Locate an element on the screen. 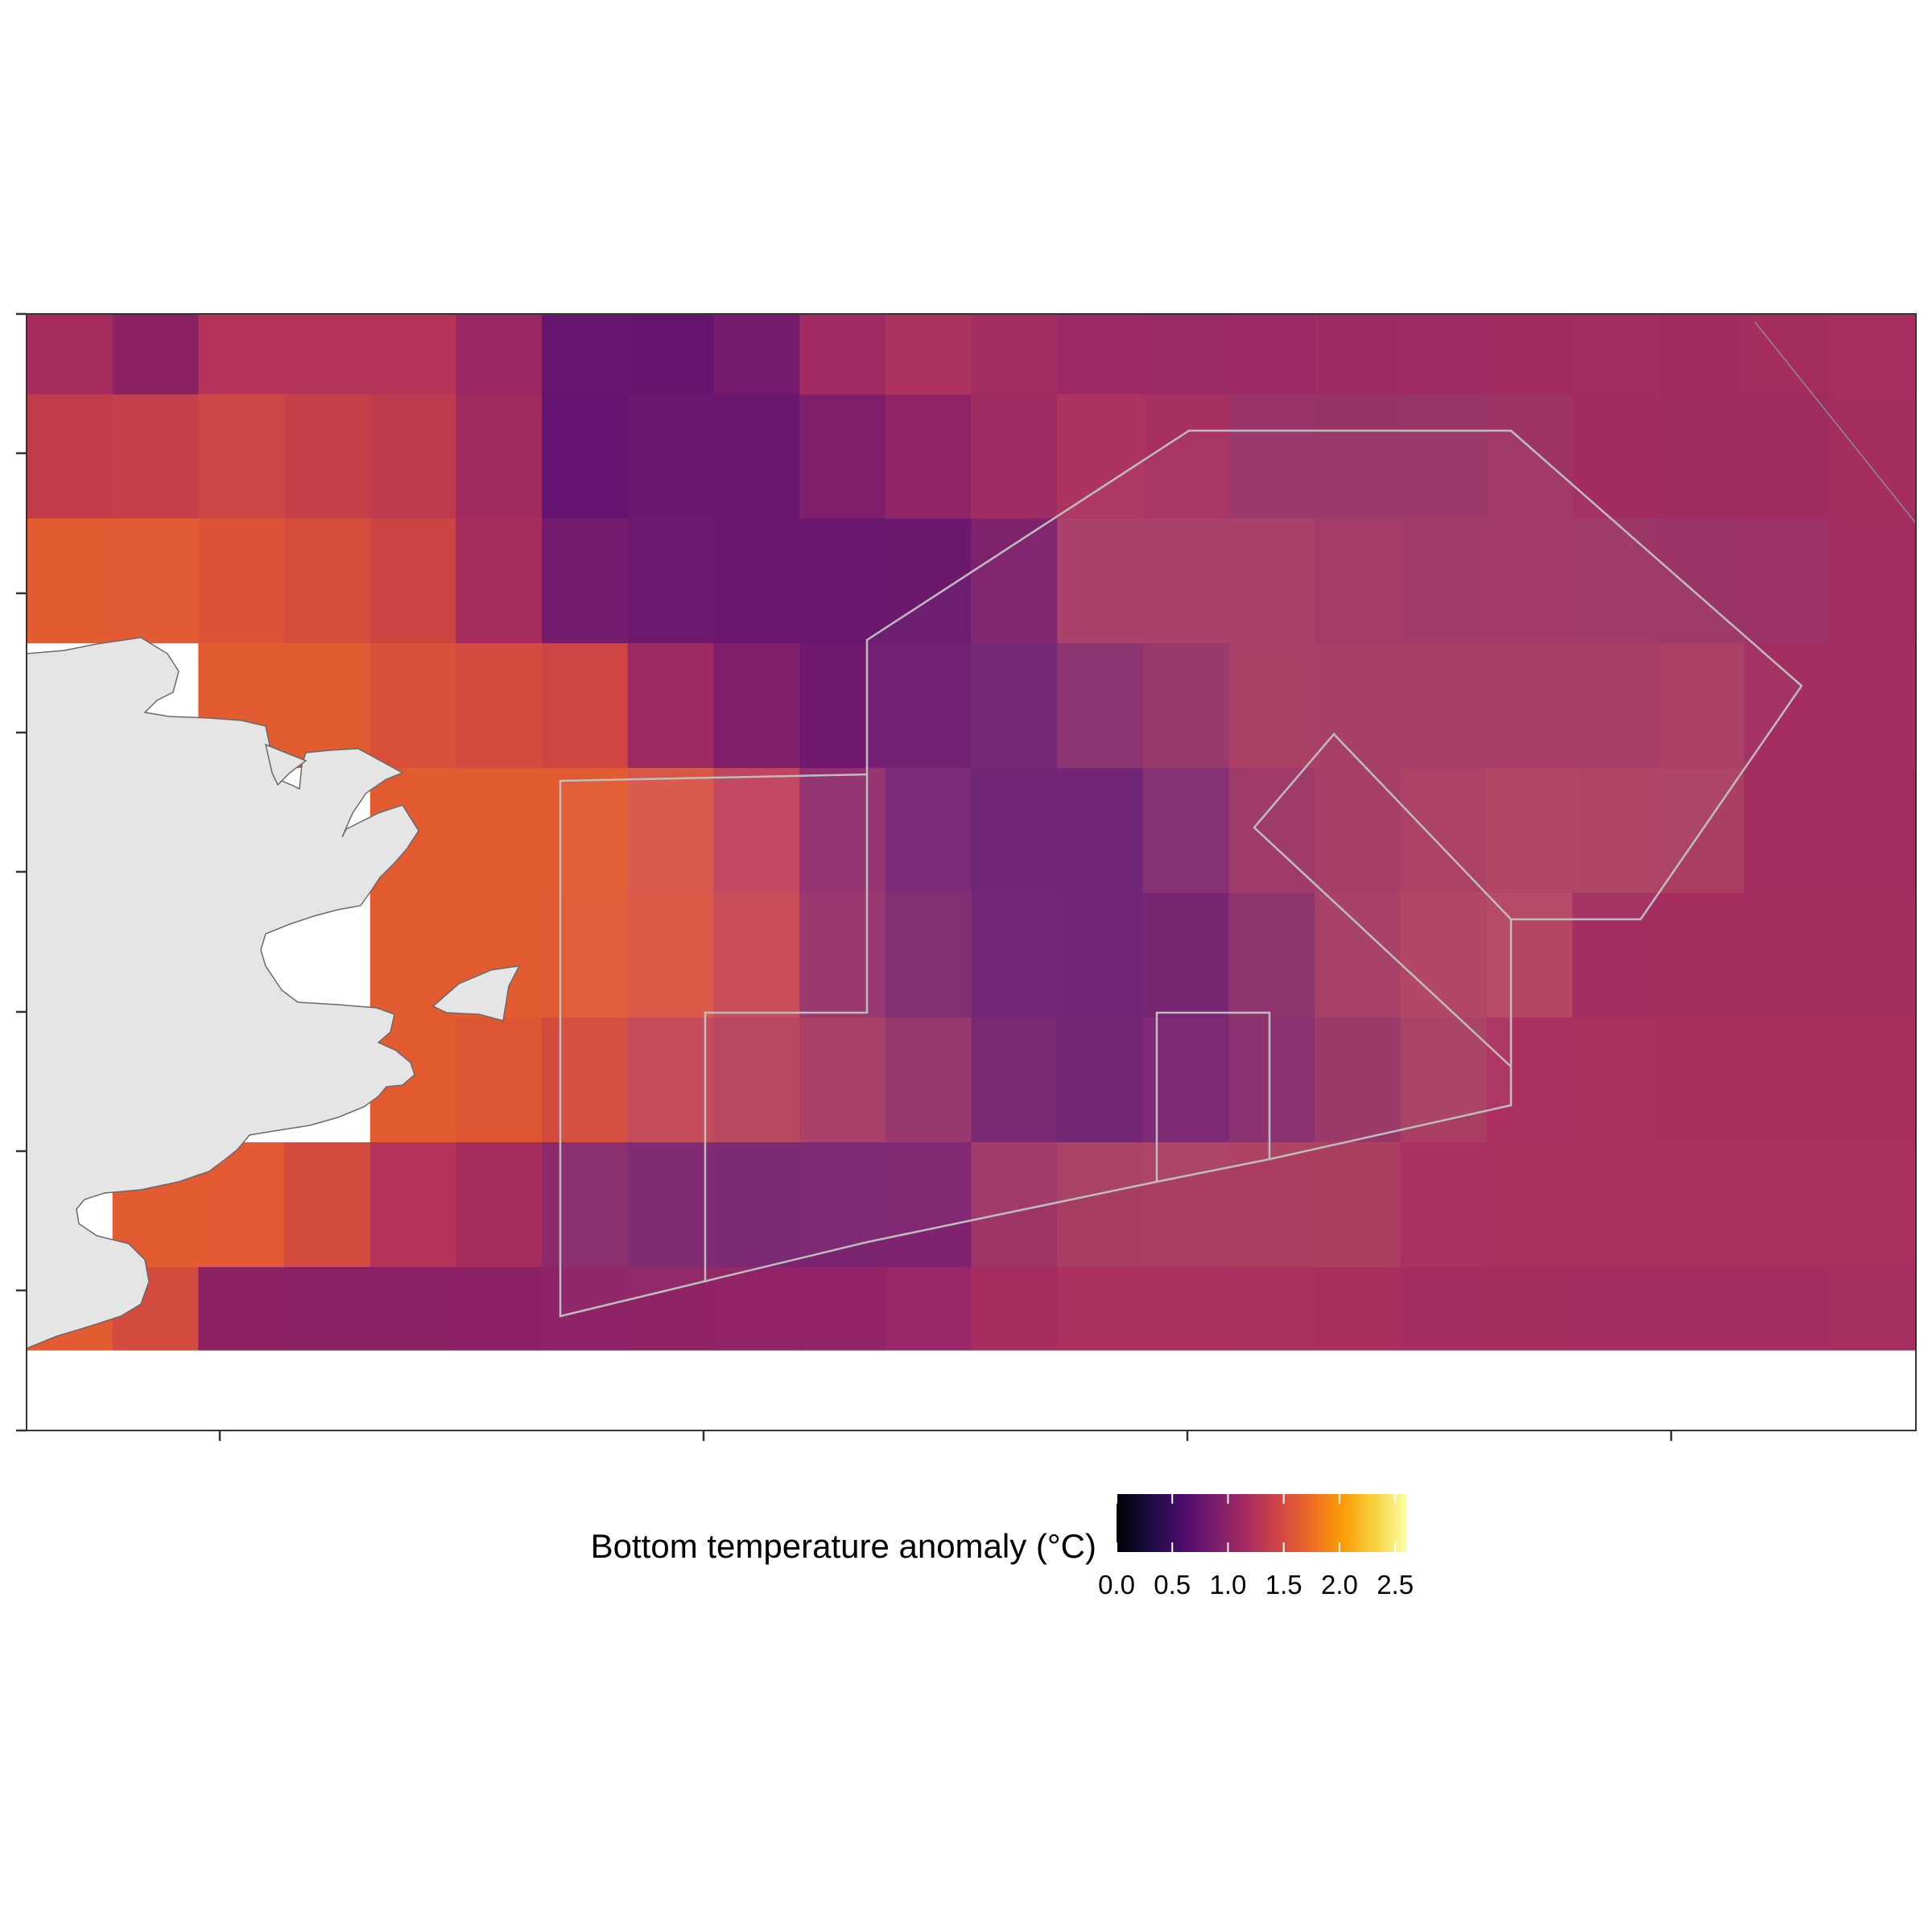 The image size is (1932, 1932). island-long is located at coordinates (476, 993).